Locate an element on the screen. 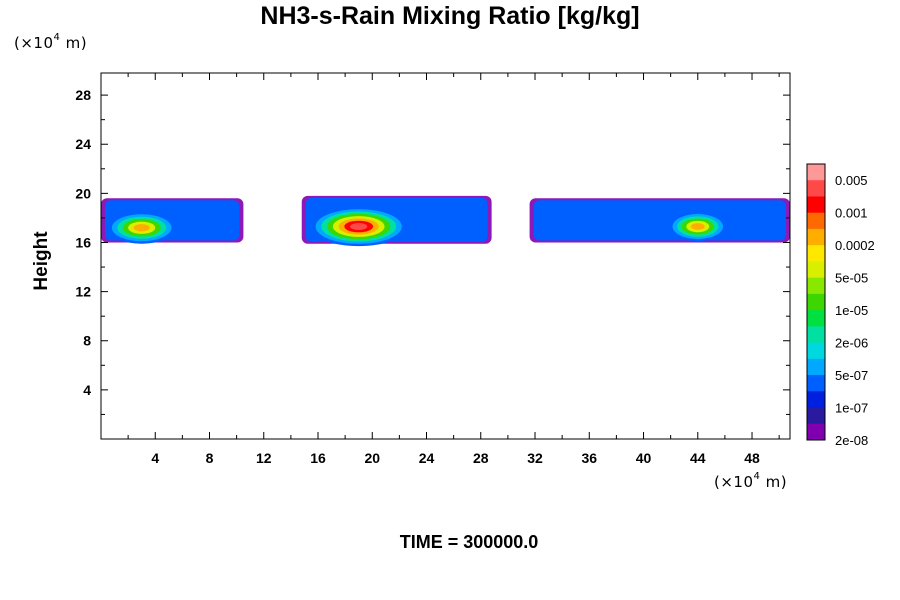 The image size is (900, 600). colorbar-label: 0.001 is located at coordinates (851, 213).